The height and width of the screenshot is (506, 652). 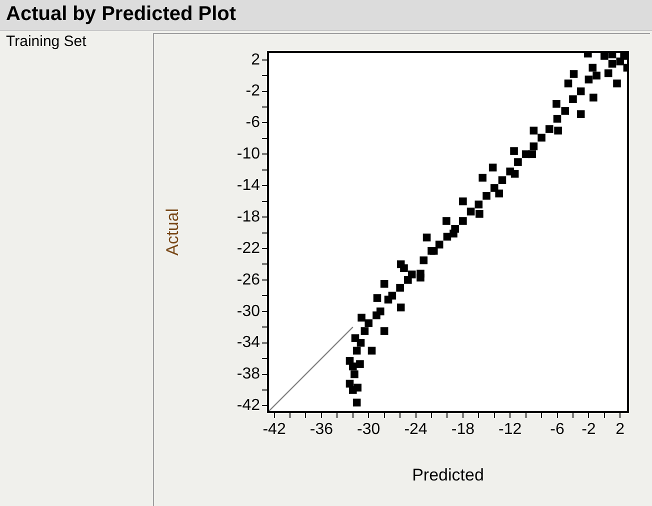 What do you see at coordinates (253, 91) in the screenshot?
I see `y-tick-label: -2` at bounding box center [253, 91].